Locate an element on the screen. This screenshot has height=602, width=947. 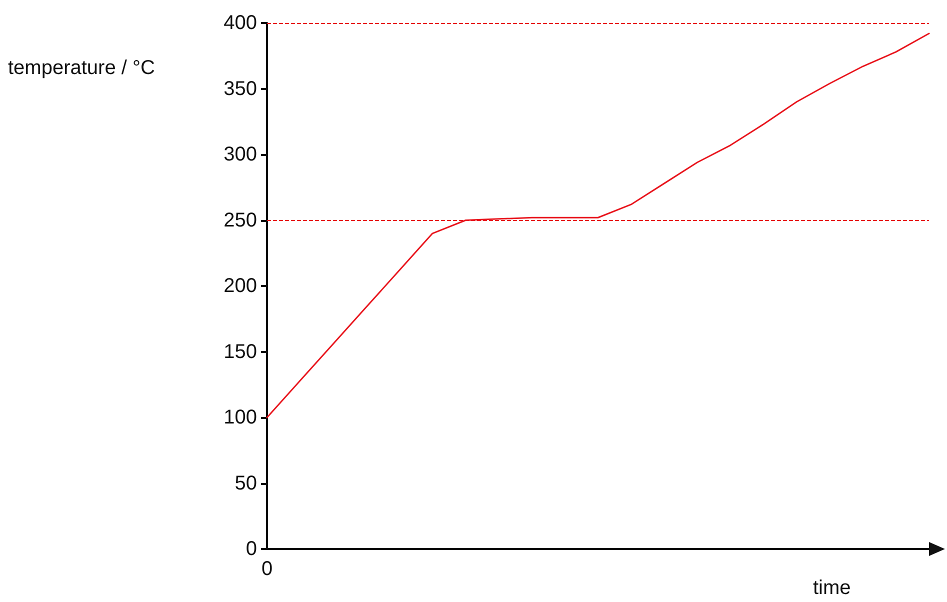
y-tick-label: 350 is located at coordinates (240, 89).